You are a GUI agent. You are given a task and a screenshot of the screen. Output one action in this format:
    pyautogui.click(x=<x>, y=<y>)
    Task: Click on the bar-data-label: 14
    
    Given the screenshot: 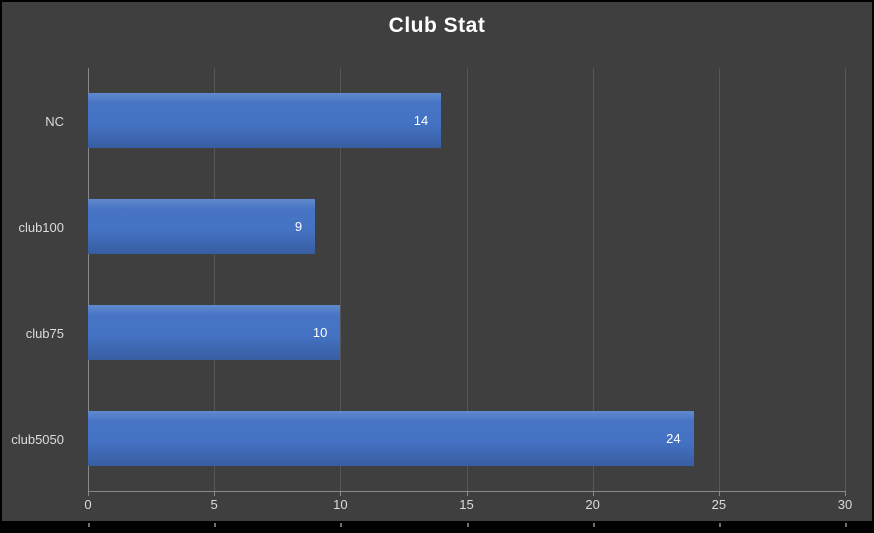 What is the action you would take?
    pyautogui.click(x=421, y=121)
    